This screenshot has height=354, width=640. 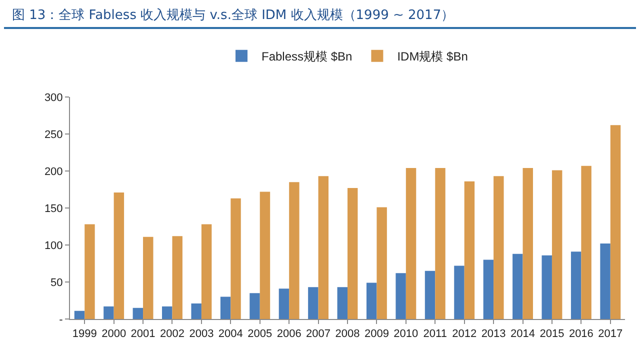 I want to click on legend-label: Fabless规模 $Bn, so click(x=307, y=57).